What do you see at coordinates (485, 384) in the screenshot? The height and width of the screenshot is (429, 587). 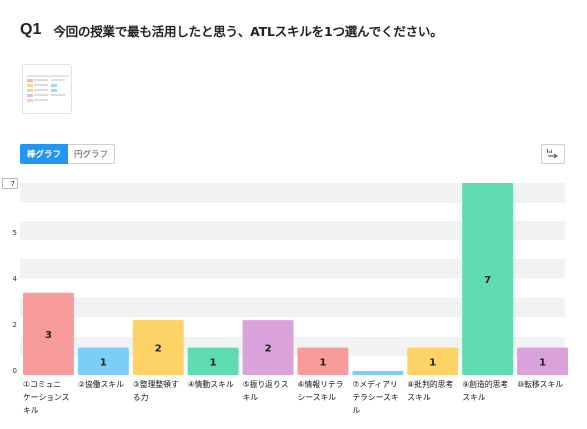 I see `x-category-label: ⑨創造的思考` at bounding box center [485, 384].